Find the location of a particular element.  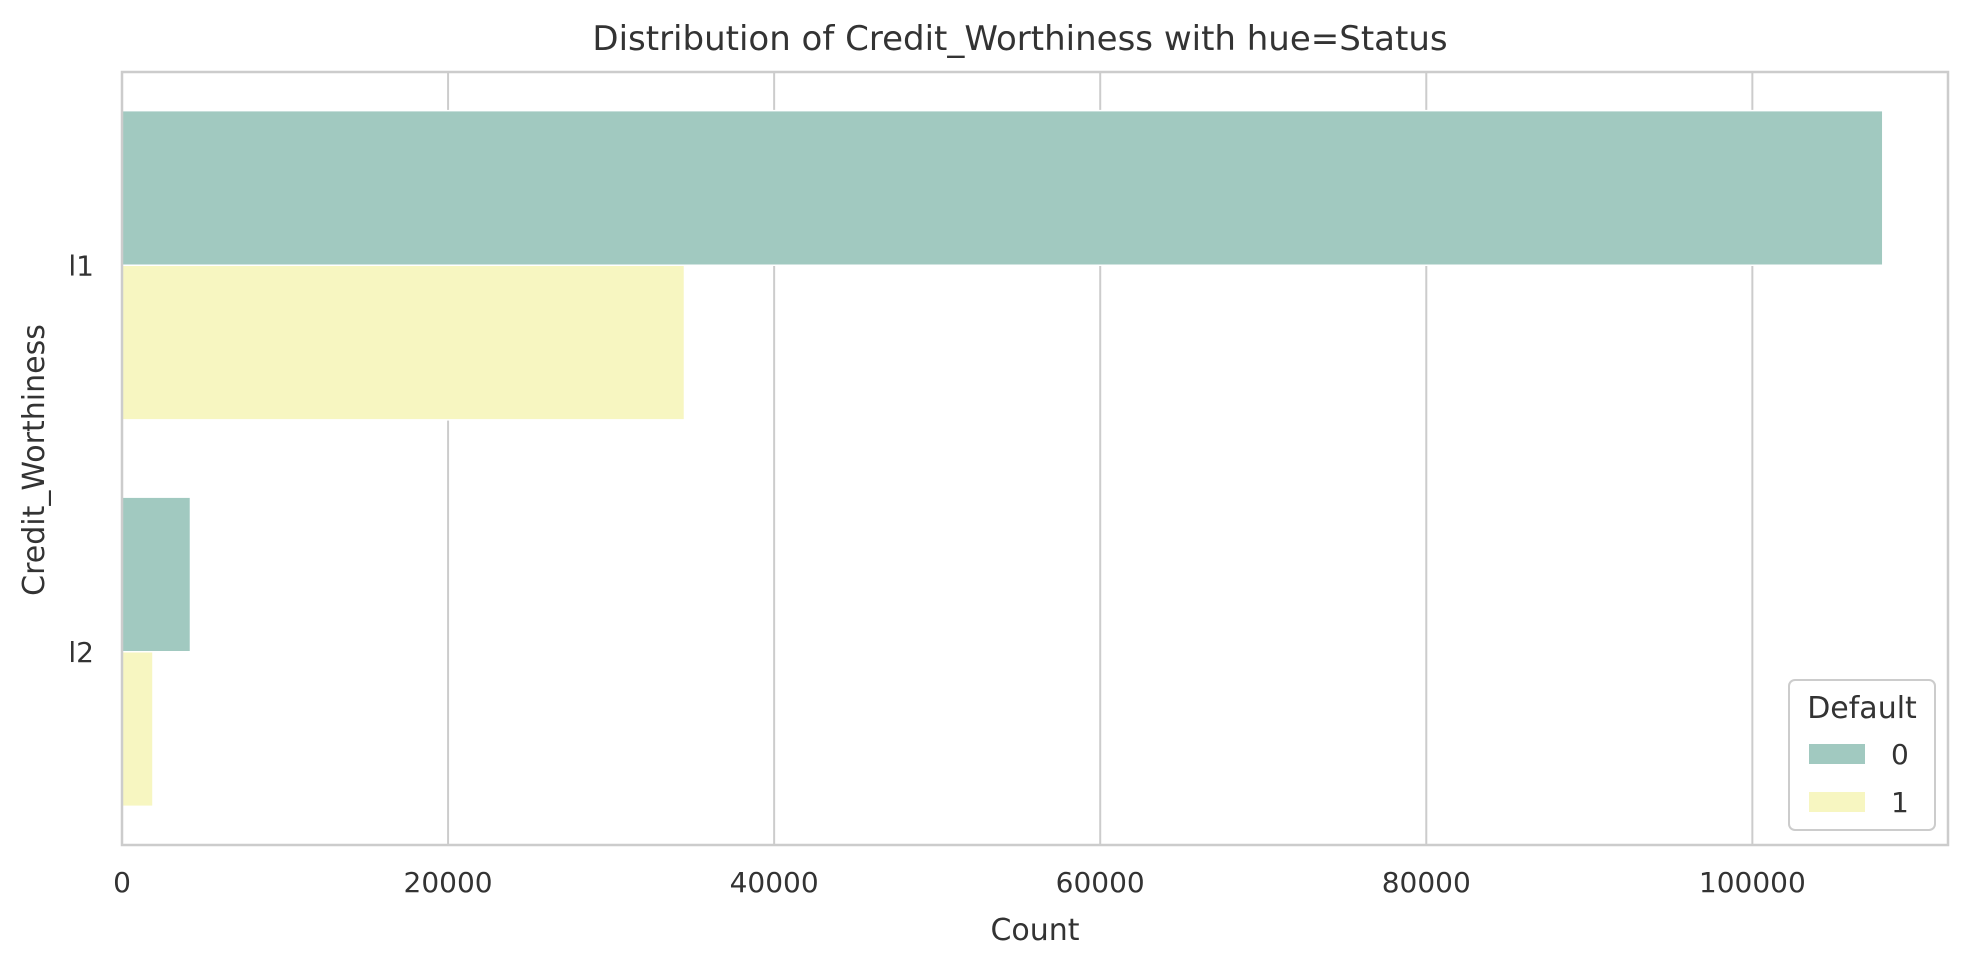

x-axis-label: Count is located at coordinates (1034, 930).